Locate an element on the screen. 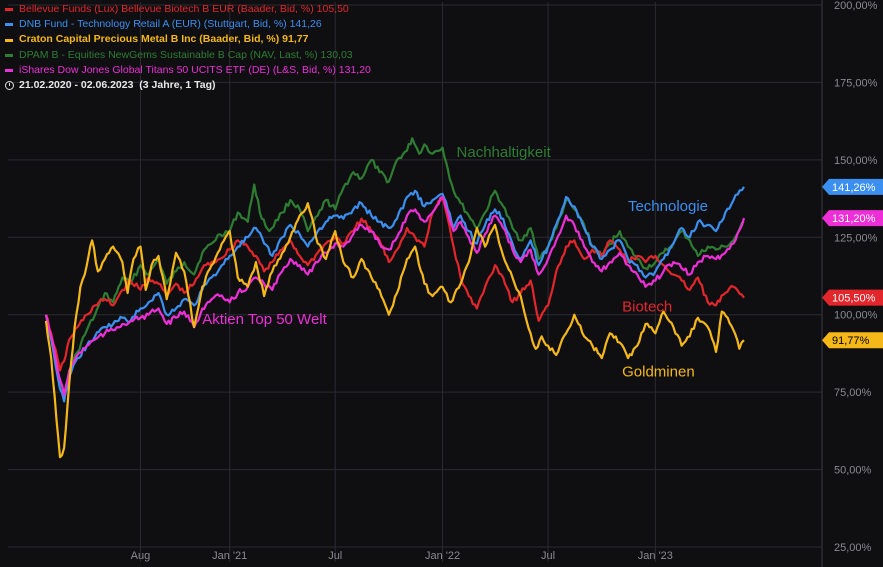 The width and height of the screenshot is (883, 567). x-tick-label: Jan '22 is located at coordinates (442, 556).